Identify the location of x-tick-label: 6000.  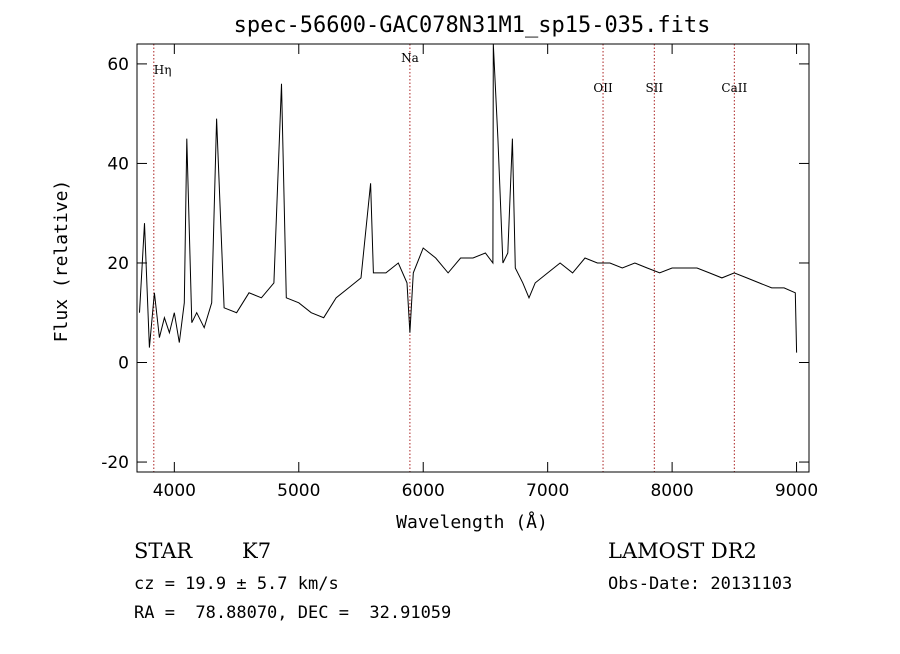
(423, 491).